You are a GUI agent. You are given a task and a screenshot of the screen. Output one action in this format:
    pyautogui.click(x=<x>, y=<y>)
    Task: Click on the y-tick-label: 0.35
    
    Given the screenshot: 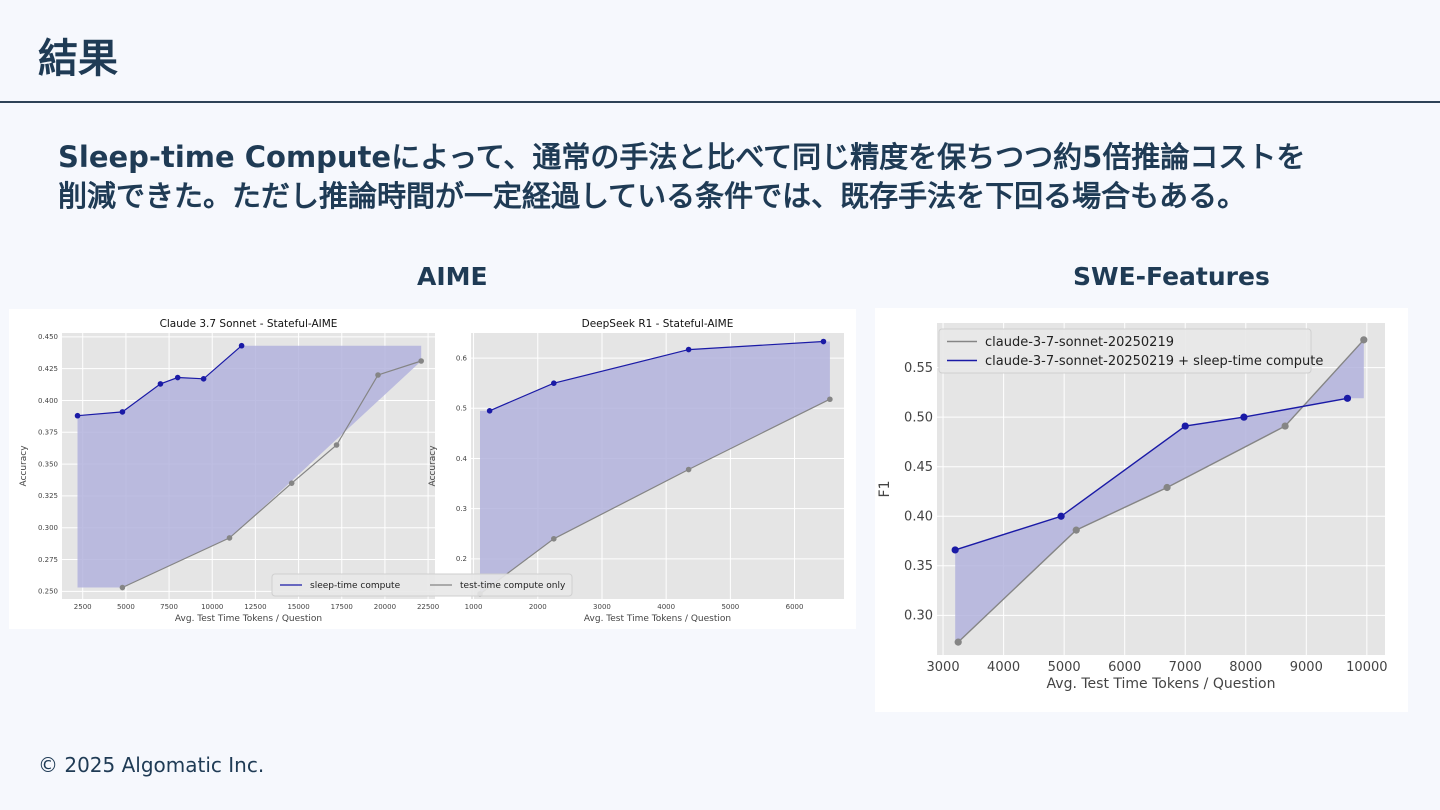 What is the action you would take?
    pyautogui.click(x=918, y=566)
    